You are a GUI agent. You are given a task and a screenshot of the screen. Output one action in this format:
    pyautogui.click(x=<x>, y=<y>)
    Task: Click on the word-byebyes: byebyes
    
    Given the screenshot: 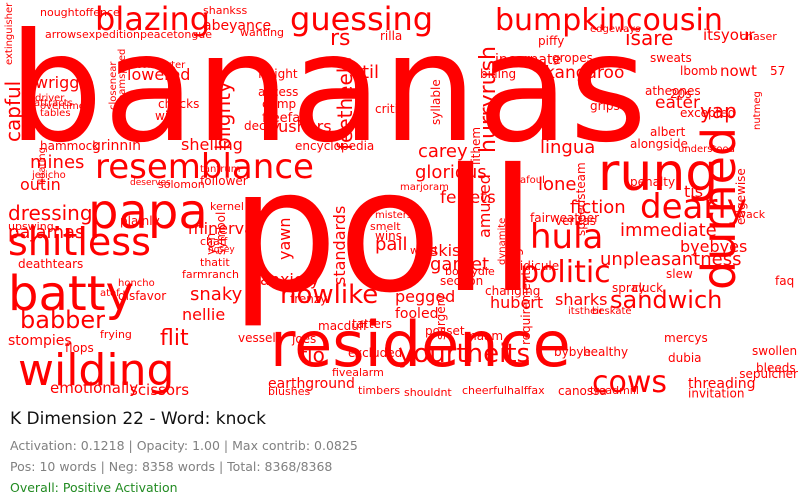 What is the action you would take?
    pyautogui.click(x=713, y=246)
    